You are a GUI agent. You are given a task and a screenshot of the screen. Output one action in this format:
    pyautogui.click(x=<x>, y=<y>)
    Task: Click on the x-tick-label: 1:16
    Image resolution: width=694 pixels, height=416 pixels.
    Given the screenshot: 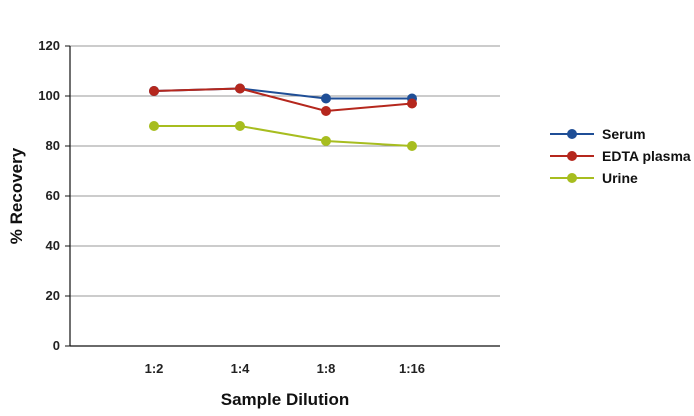 What is the action you would take?
    pyautogui.click(x=412, y=368)
    